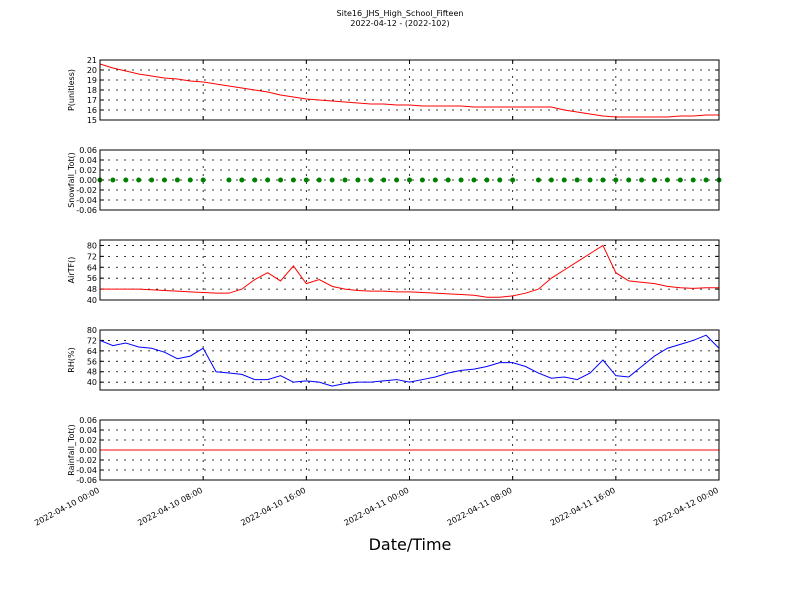  Describe the element at coordinates (71, 180) in the screenshot. I see `y-axis-label: Snowfall_Tot()` at that location.